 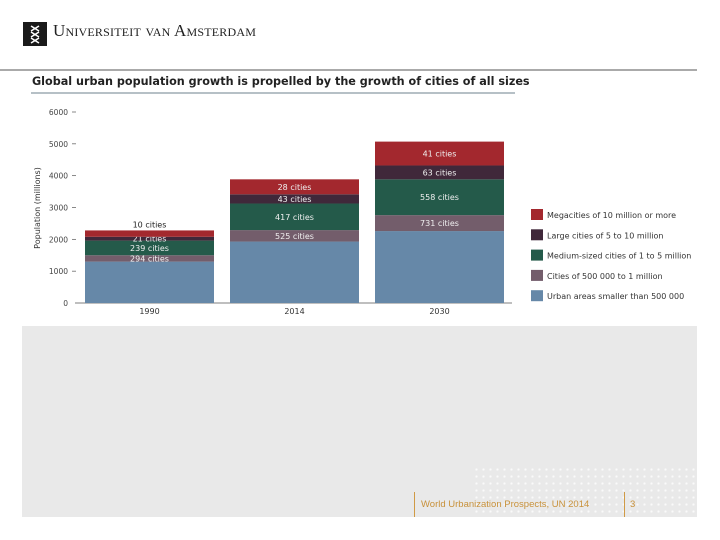 I want to click on segment-data-label: 10 cities, so click(x=150, y=224).